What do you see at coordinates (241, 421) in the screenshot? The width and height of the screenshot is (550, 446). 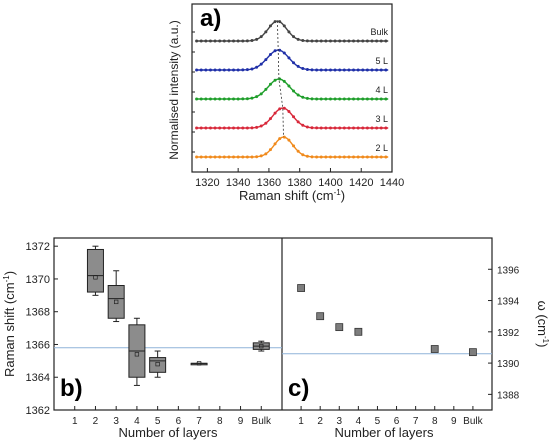 I see `panel-b-x-tick-label: 9` at bounding box center [241, 421].